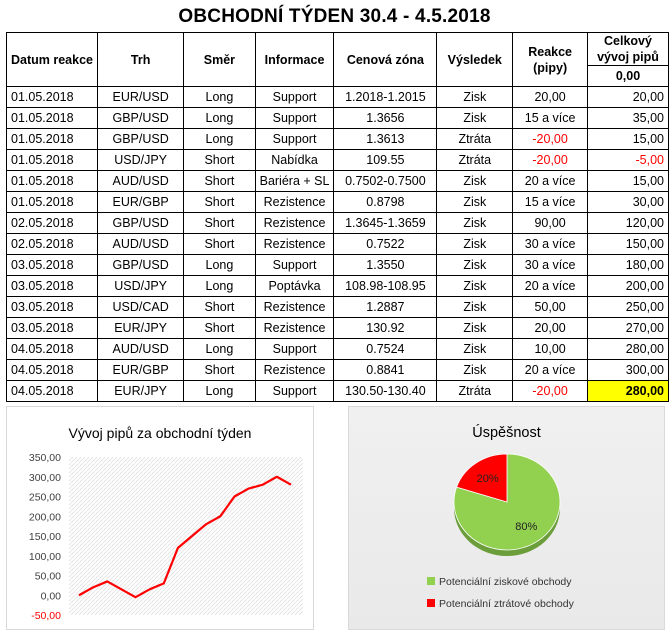 Image resolution: width=669 pixels, height=632 pixels. Describe the element at coordinates (550, 244) in the screenshot. I see `cell-reaction: 30 a více` at that location.